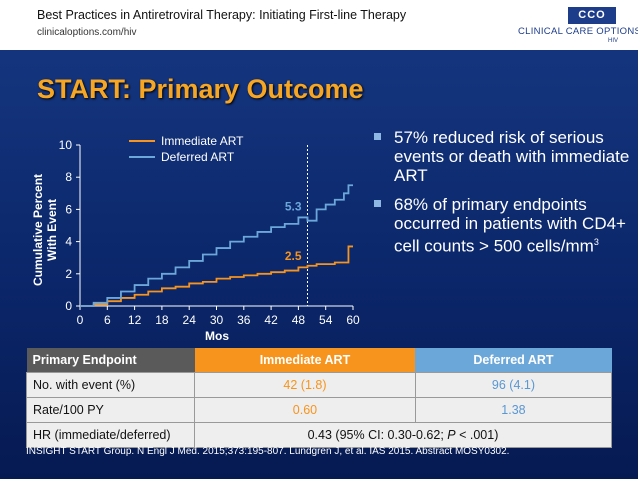  What do you see at coordinates (80, 320) in the screenshot?
I see `x-tick-label: 0` at bounding box center [80, 320].